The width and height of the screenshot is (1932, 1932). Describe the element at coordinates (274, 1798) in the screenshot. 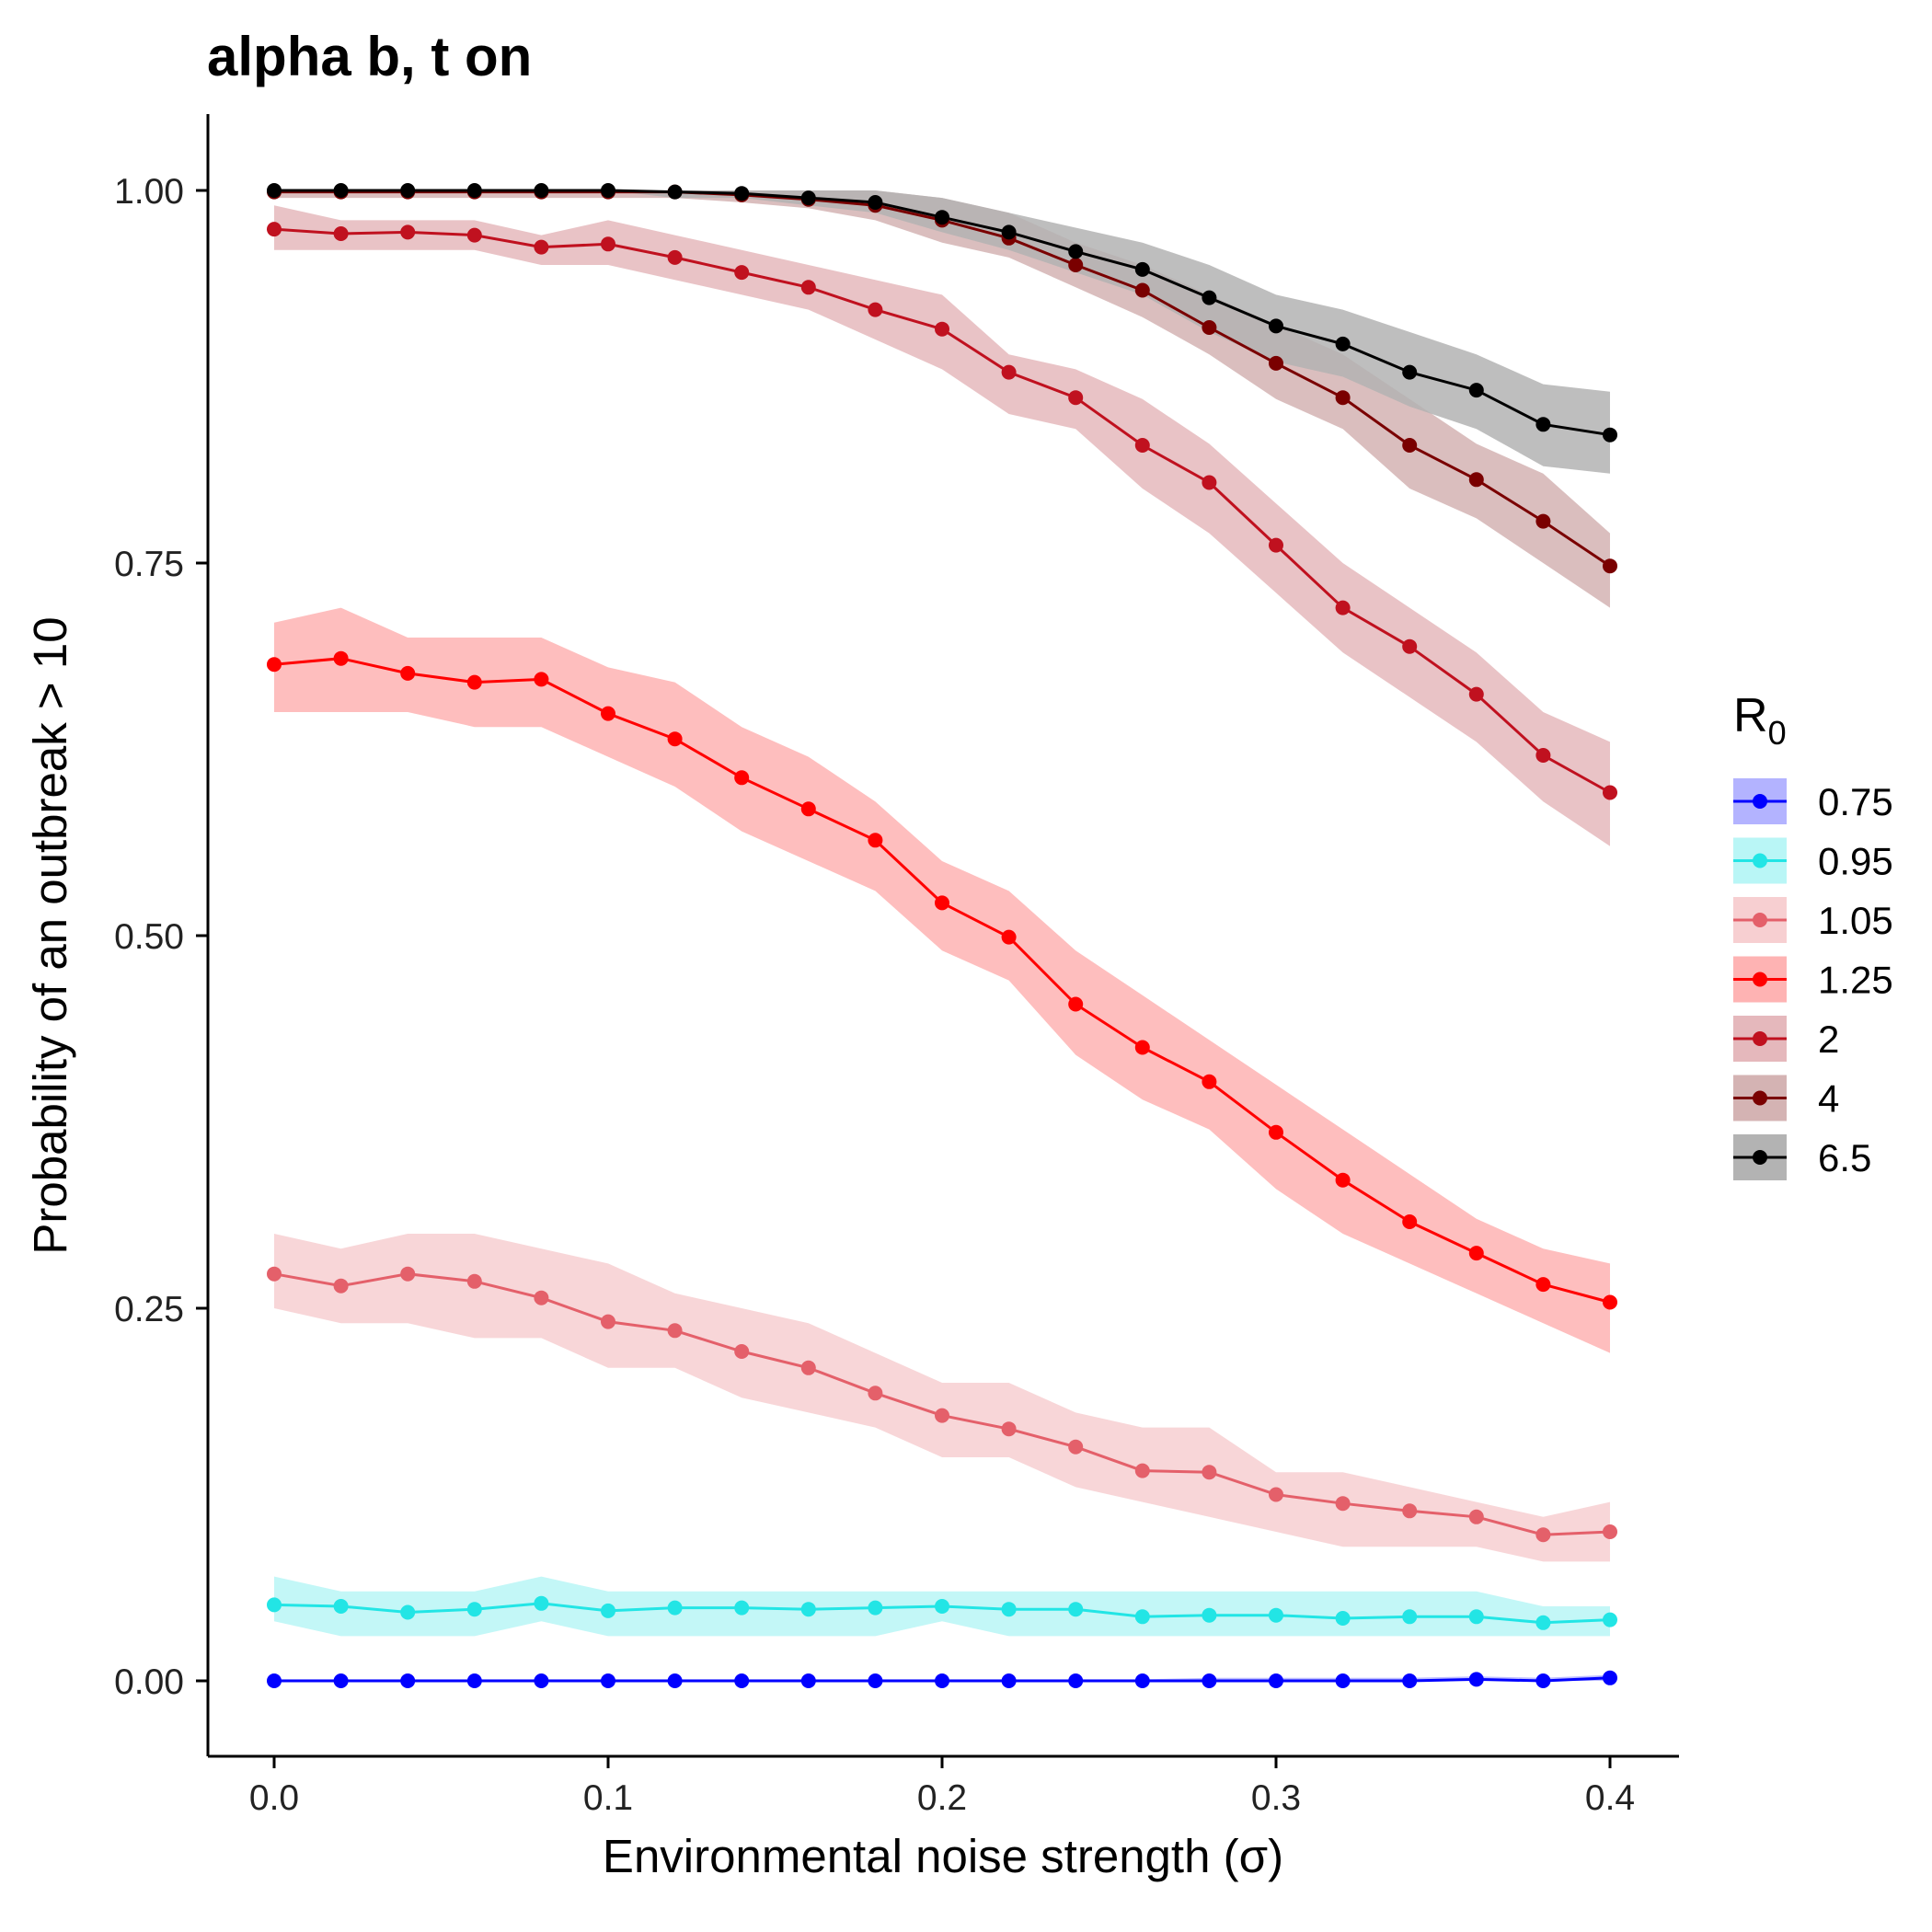

I see `x-tick-label: 0.0` at that location.